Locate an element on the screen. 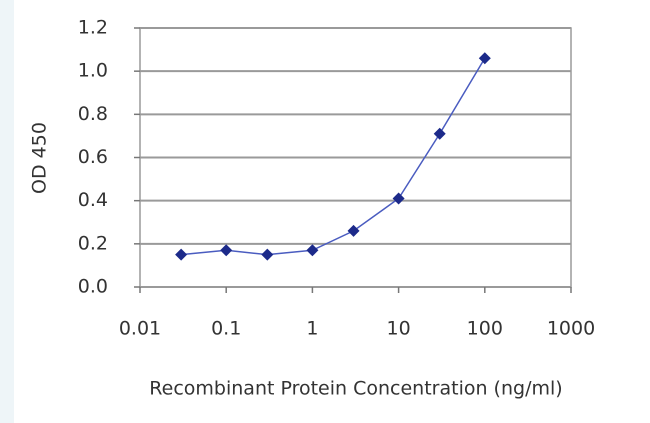  y-tick-label: 0.4 is located at coordinates (93, 200).